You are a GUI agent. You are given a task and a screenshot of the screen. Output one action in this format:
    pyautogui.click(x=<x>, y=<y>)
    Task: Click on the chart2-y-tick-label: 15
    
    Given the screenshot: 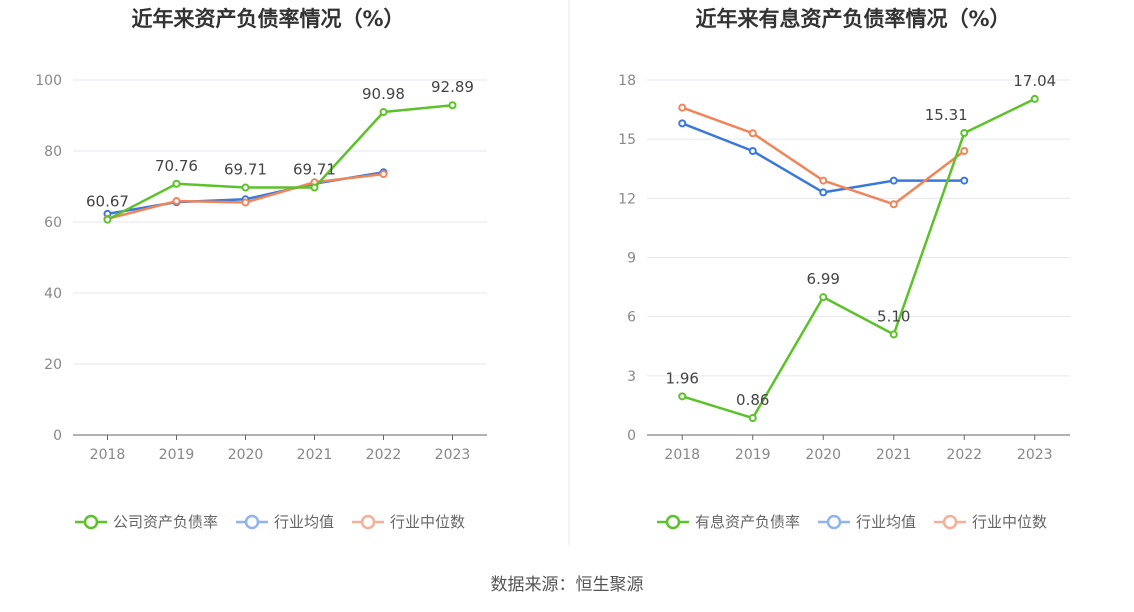 What is the action you would take?
    pyautogui.click(x=627, y=140)
    